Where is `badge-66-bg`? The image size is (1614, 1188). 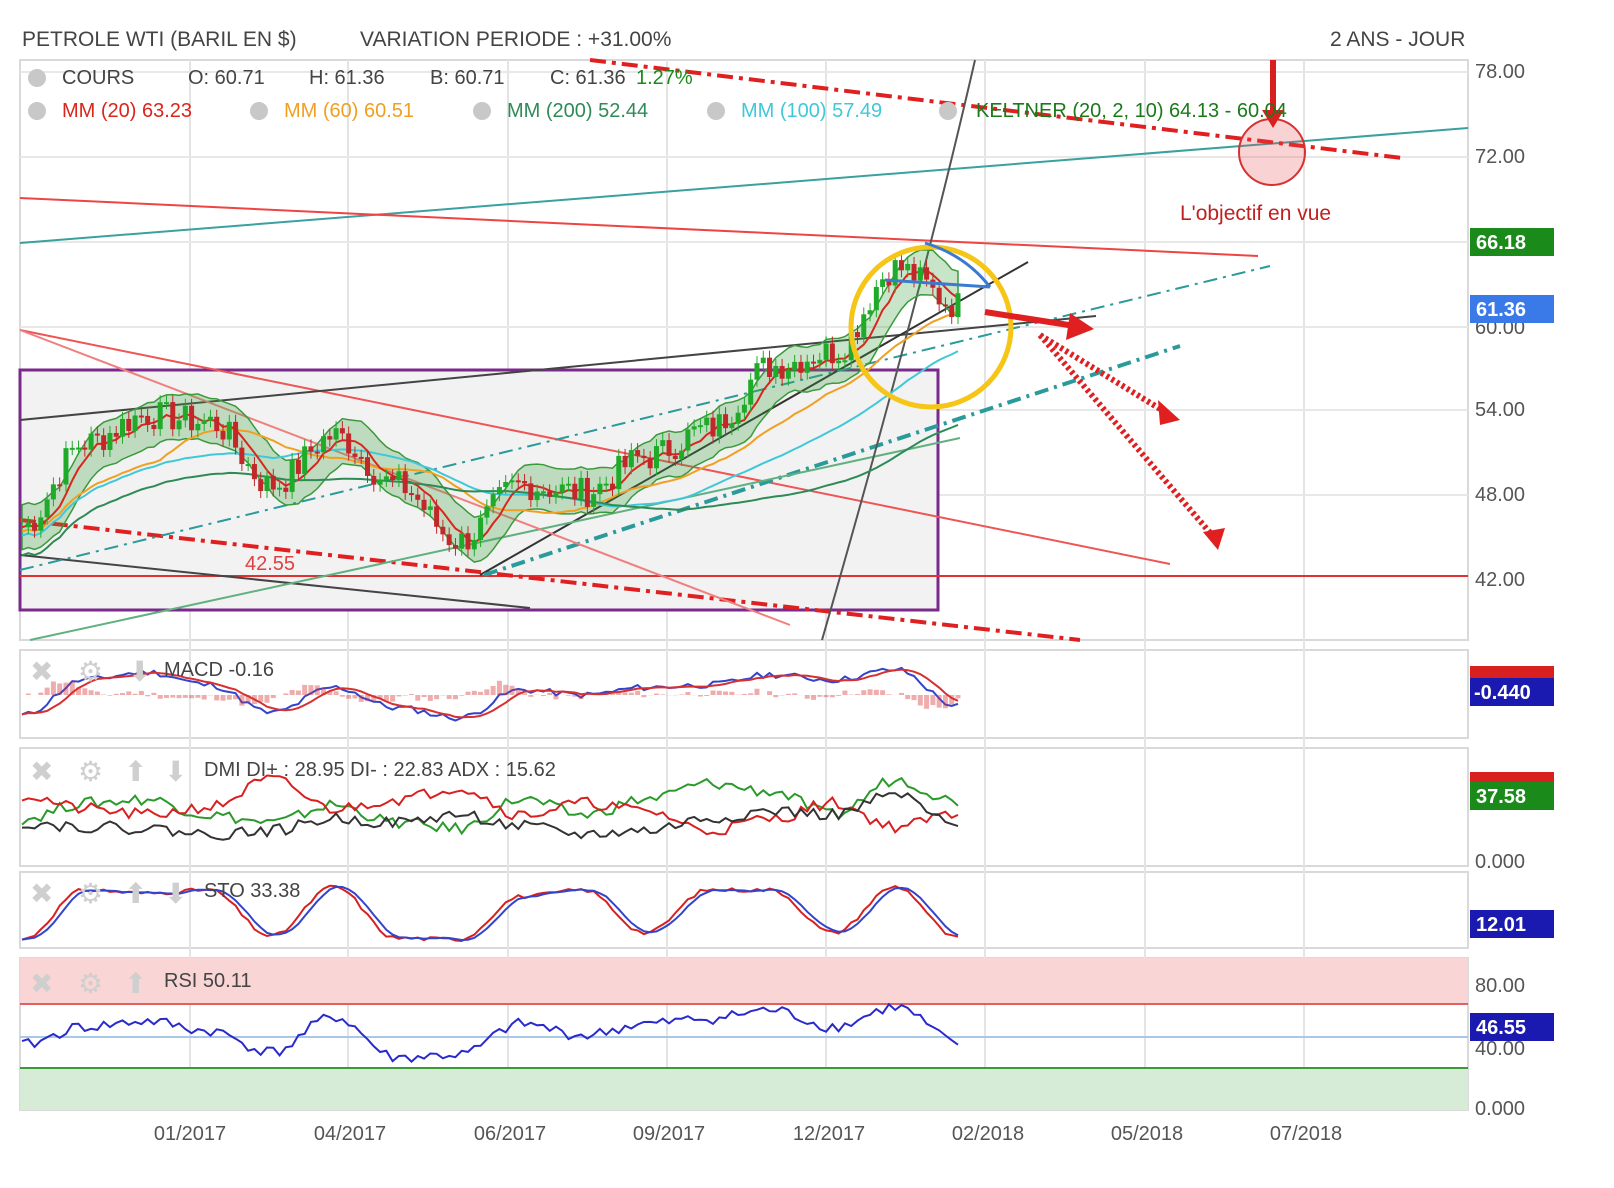
badge-66-bg is located at coordinates (1512, 242).